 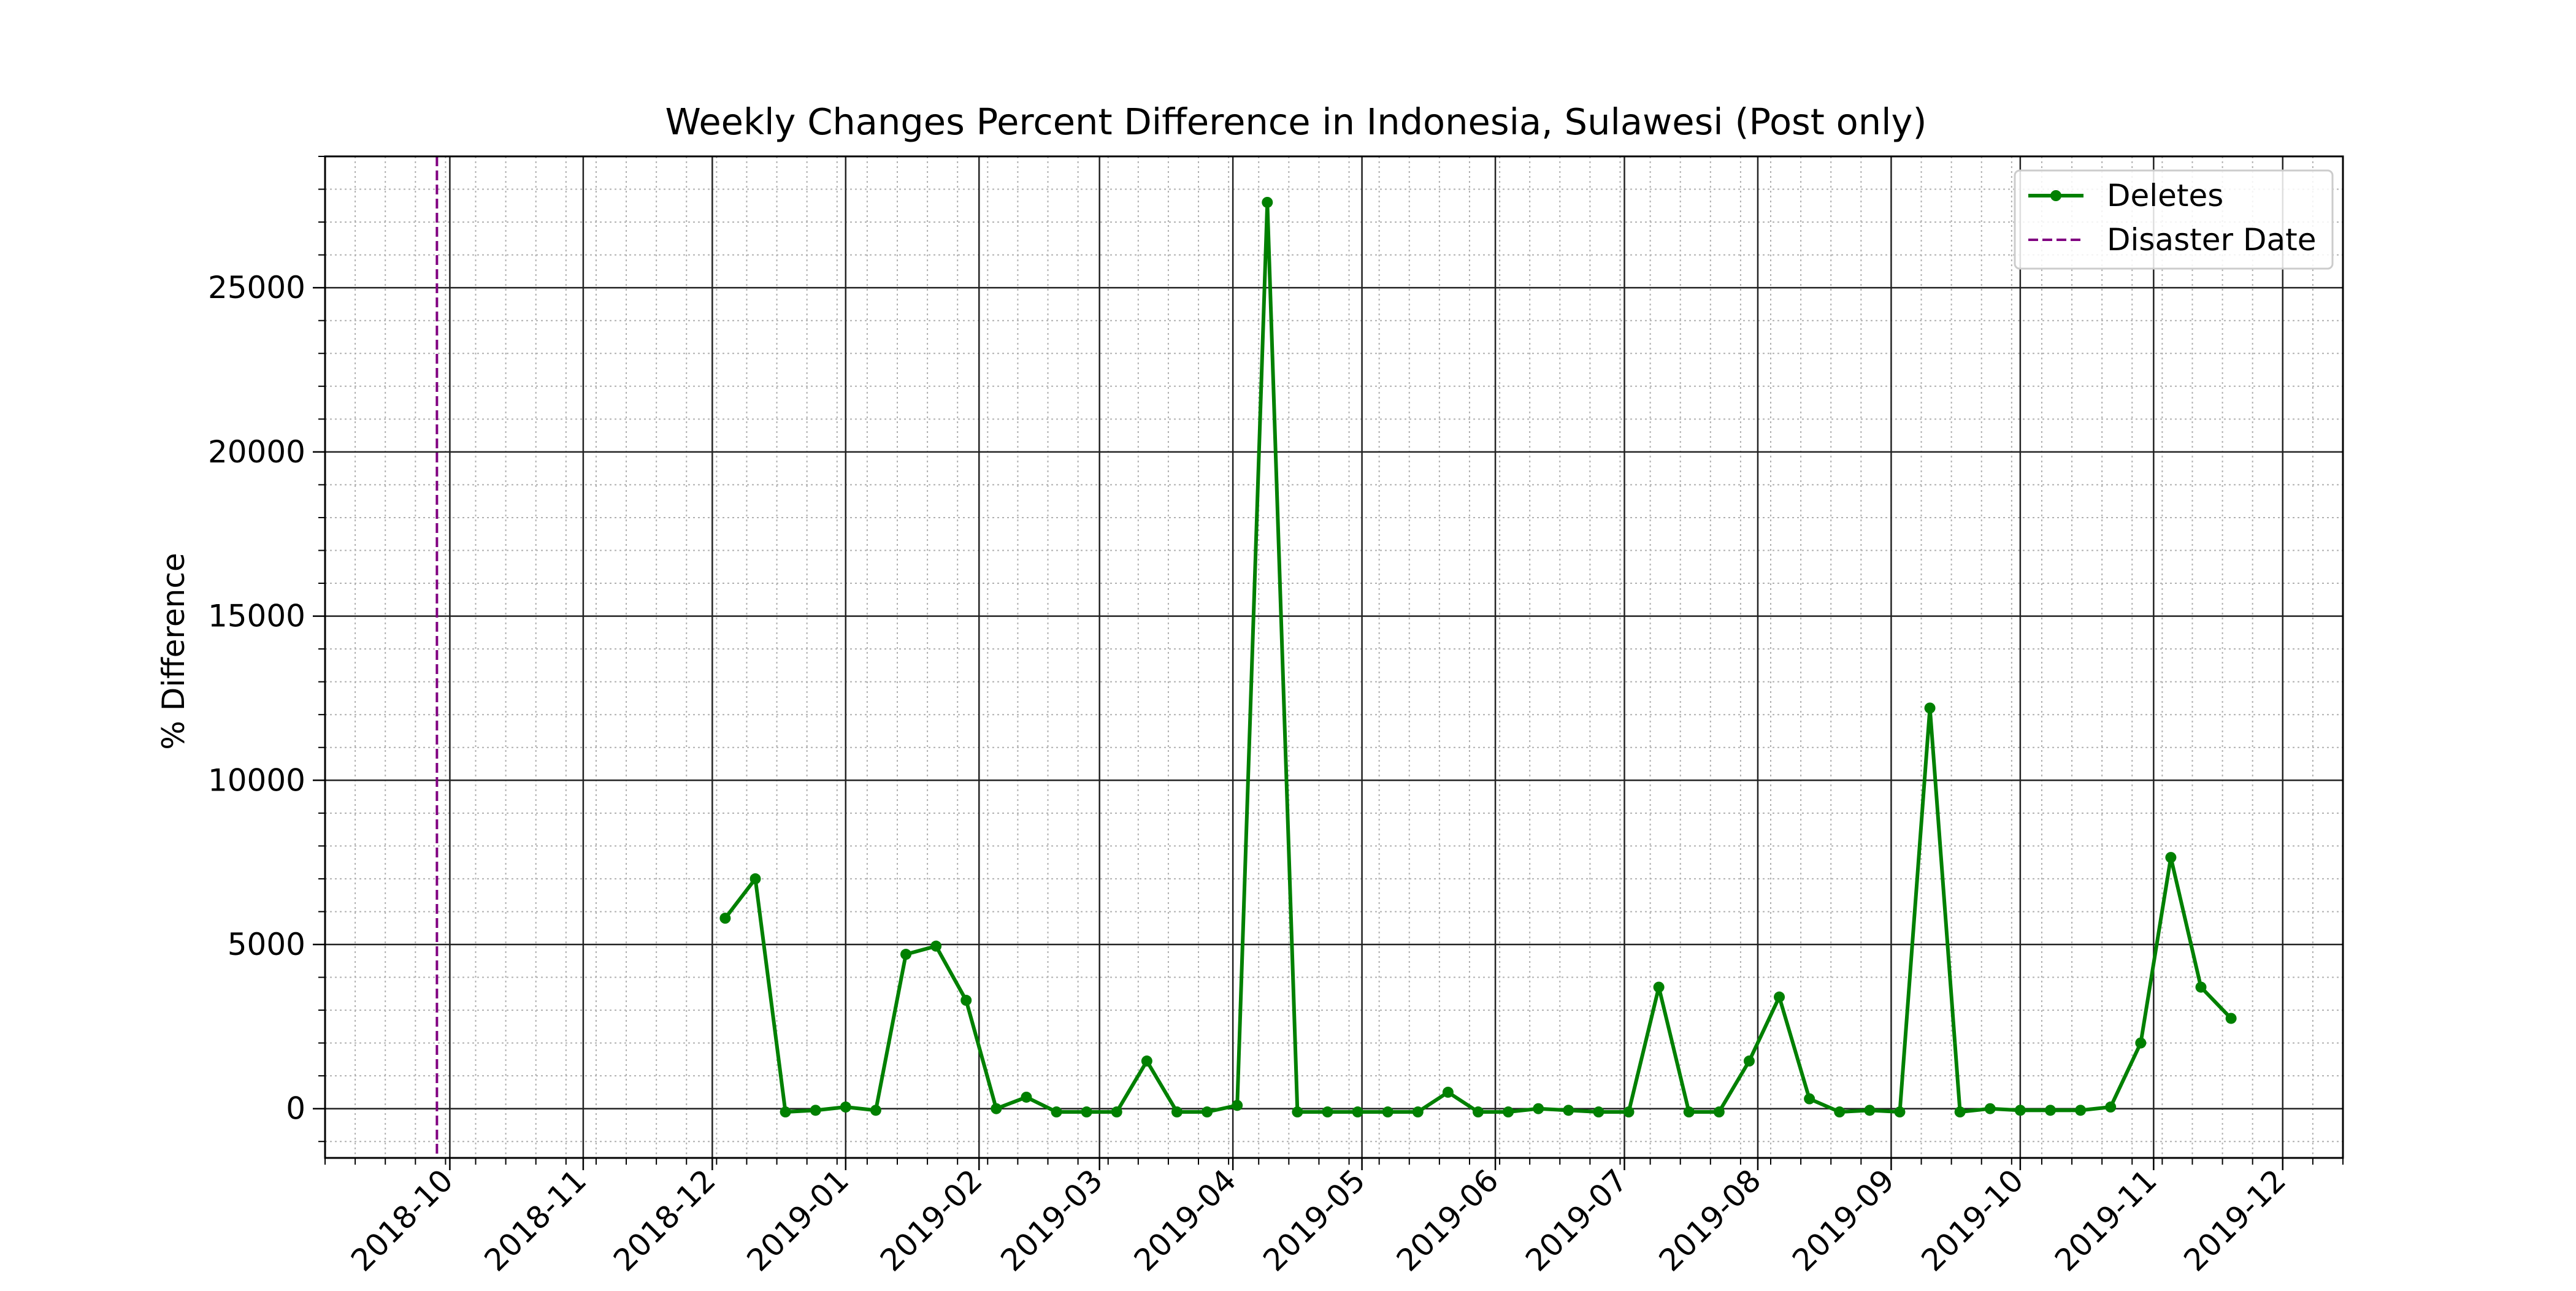 What do you see at coordinates (256, 287) in the screenshot?
I see `y-tick-label: 25000` at bounding box center [256, 287].